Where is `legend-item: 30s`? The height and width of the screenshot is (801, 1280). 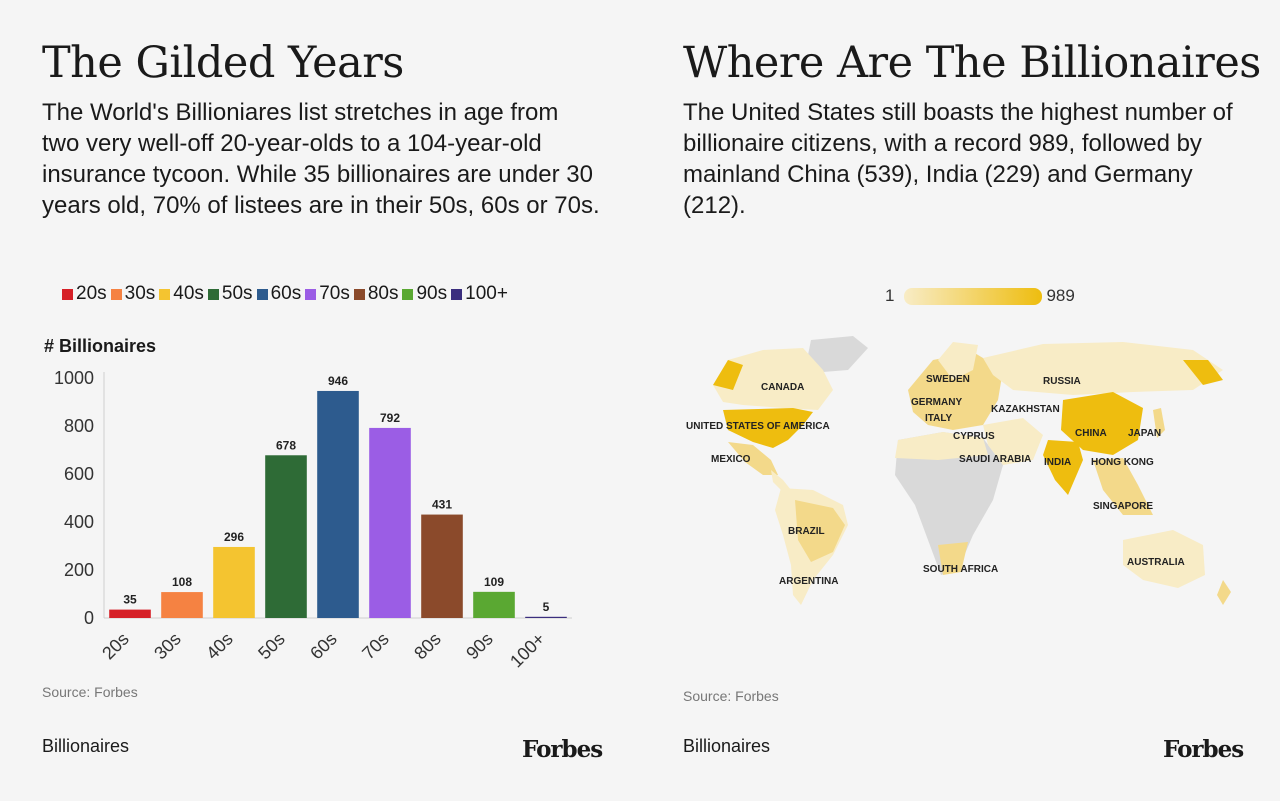 legend-item: 30s is located at coordinates (133, 294).